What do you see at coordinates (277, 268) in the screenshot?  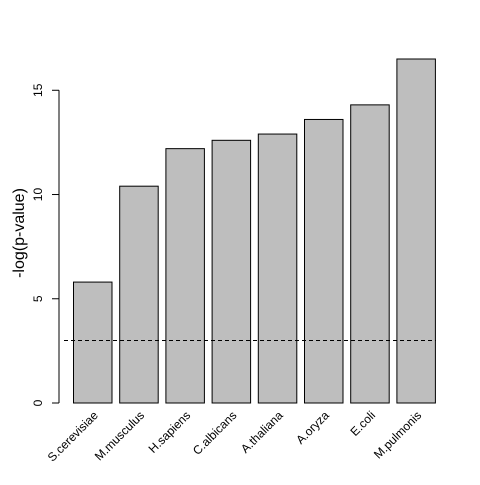 I see `bar-a-thaliana` at bounding box center [277, 268].